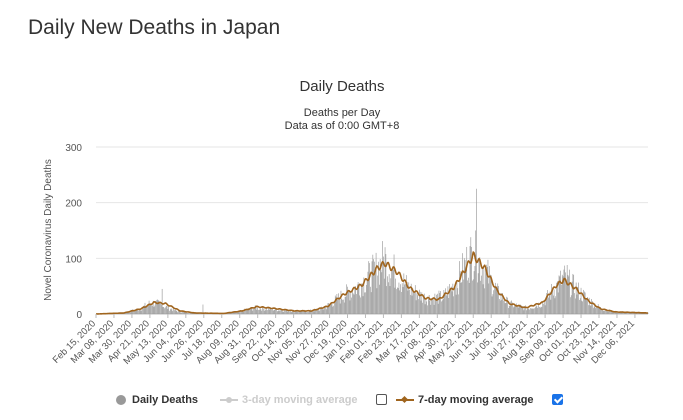 Image resolution: width=683 pixels, height=420 pixels. I want to click on checkbox-7-day-average, so click(557, 399).